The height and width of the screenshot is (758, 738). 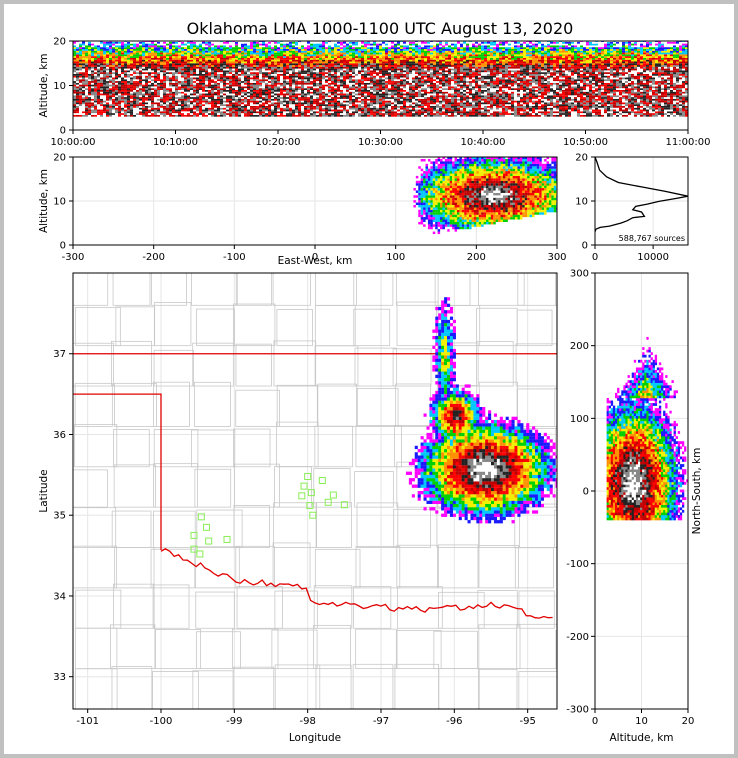 I want to click on north-south-ytick-label: -100, so click(x=577, y=564).